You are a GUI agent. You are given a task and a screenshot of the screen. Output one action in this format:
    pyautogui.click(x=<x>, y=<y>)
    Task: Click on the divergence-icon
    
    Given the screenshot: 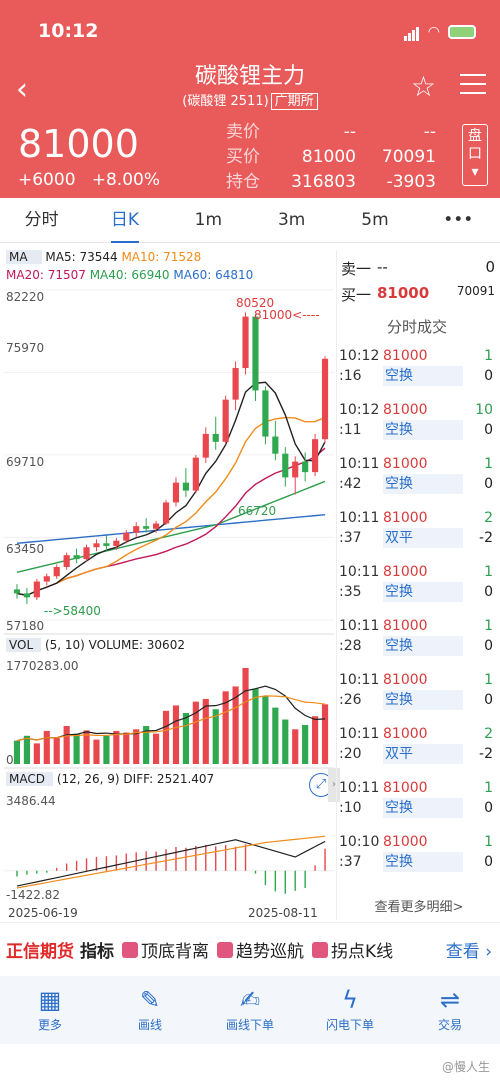 What is the action you would take?
    pyautogui.click(x=130, y=949)
    